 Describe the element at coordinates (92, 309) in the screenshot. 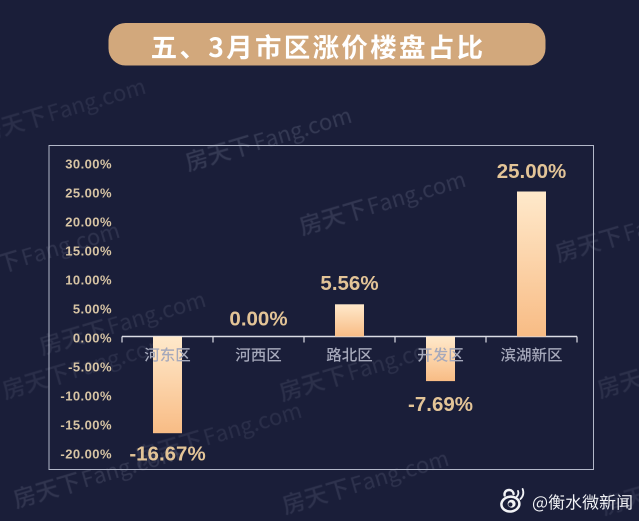

I see `svg-text: 5.00%` at that location.